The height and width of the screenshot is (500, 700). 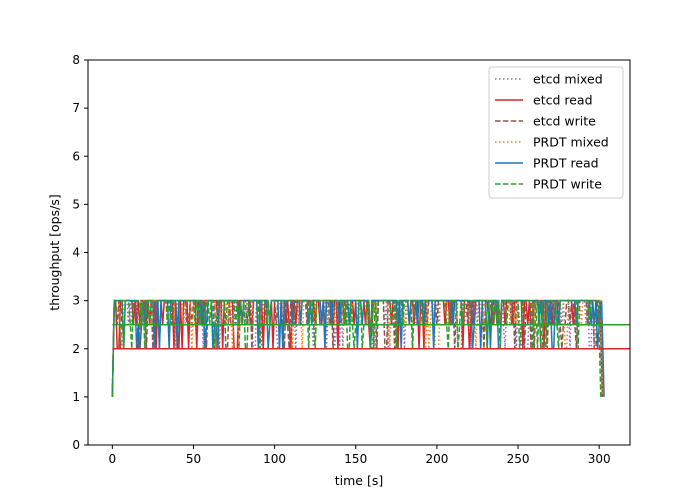 What do you see at coordinates (193, 459) in the screenshot?
I see `x-tick-label: 50` at bounding box center [193, 459].